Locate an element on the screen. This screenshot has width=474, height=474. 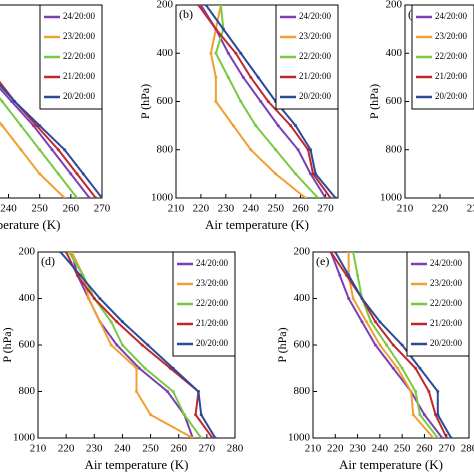
x-axis-label: Air temperature (K) is located at coordinates (137, 464).